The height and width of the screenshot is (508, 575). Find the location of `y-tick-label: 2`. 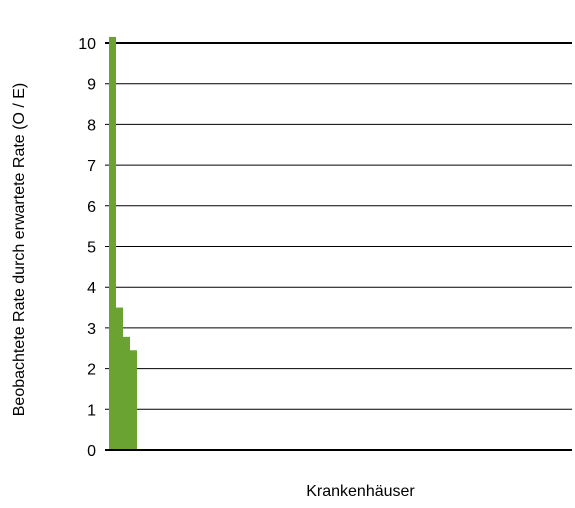

y-tick-label: 2 is located at coordinates (91, 370).